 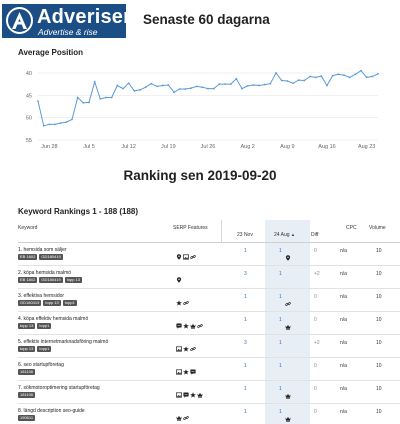 What do you see at coordinates (45, 273) in the screenshot?
I see `keyword-name: 2. köpa hemsida malmö` at bounding box center [45, 273].